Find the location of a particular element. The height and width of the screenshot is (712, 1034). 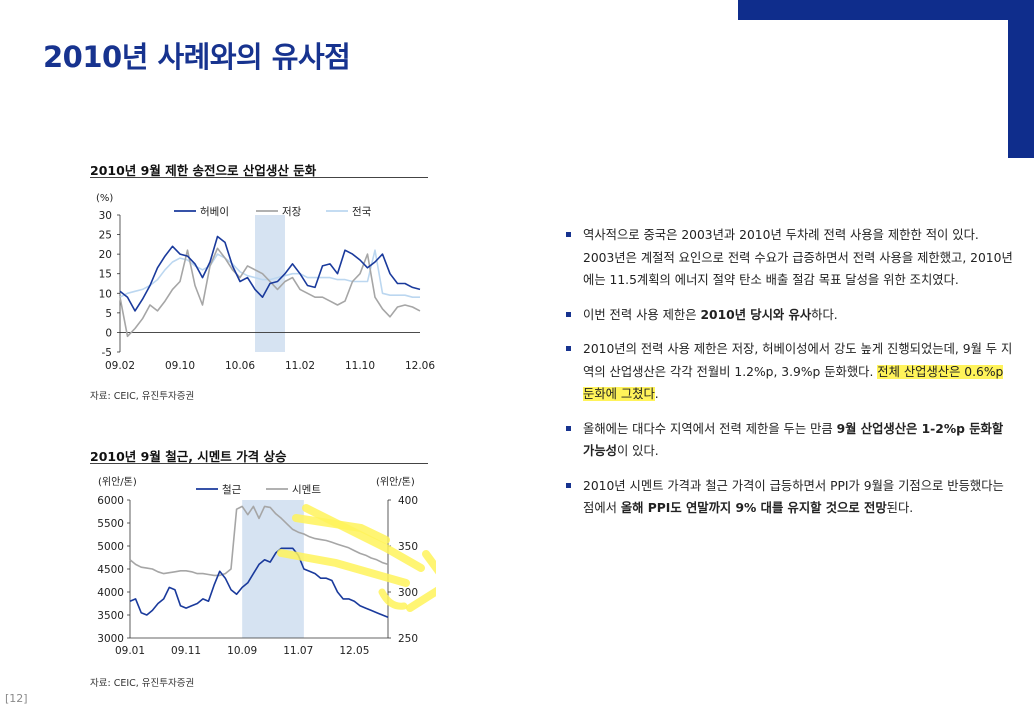

highlighter-arrow-icon is located at coordinates (421, 581).